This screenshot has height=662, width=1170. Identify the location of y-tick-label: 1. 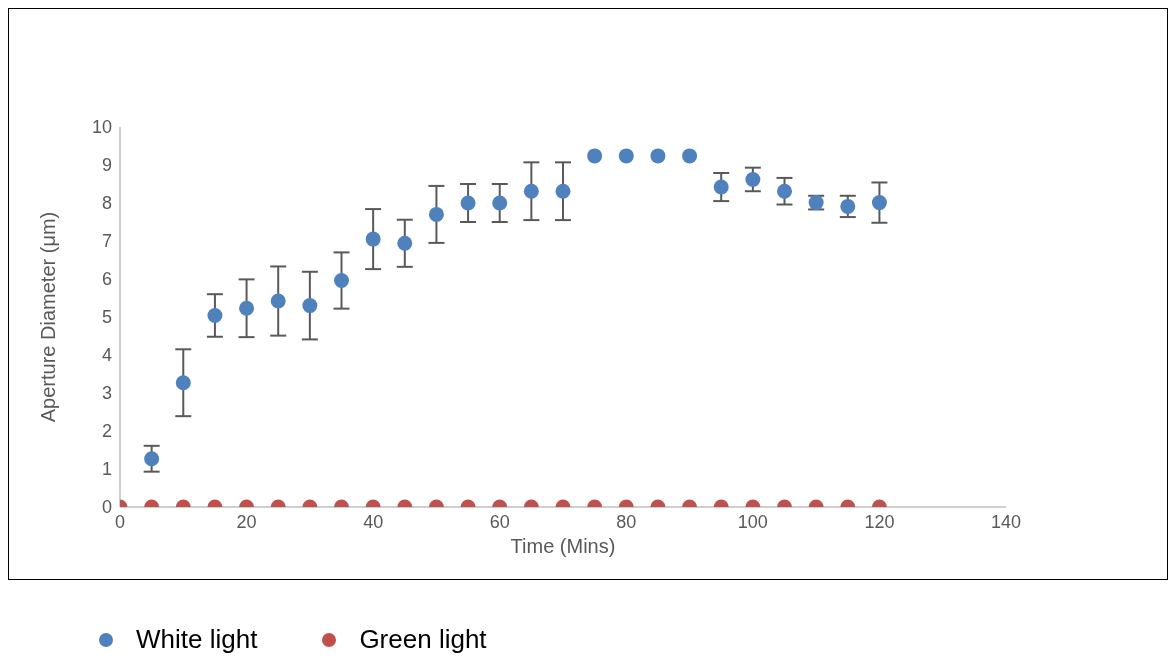
(106, 469).